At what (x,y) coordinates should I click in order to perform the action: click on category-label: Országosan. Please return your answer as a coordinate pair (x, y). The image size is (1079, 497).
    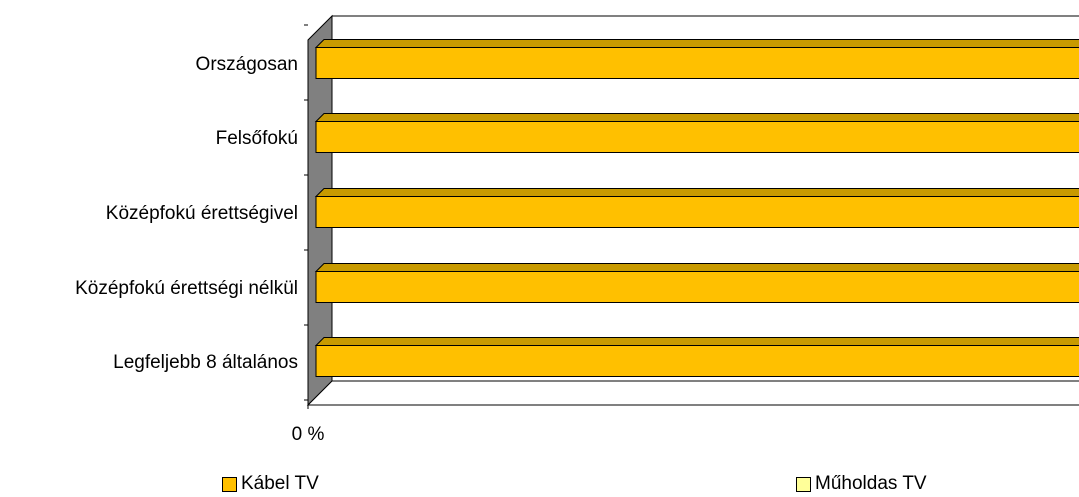
    Looking at the image, I should click on (247, 64).